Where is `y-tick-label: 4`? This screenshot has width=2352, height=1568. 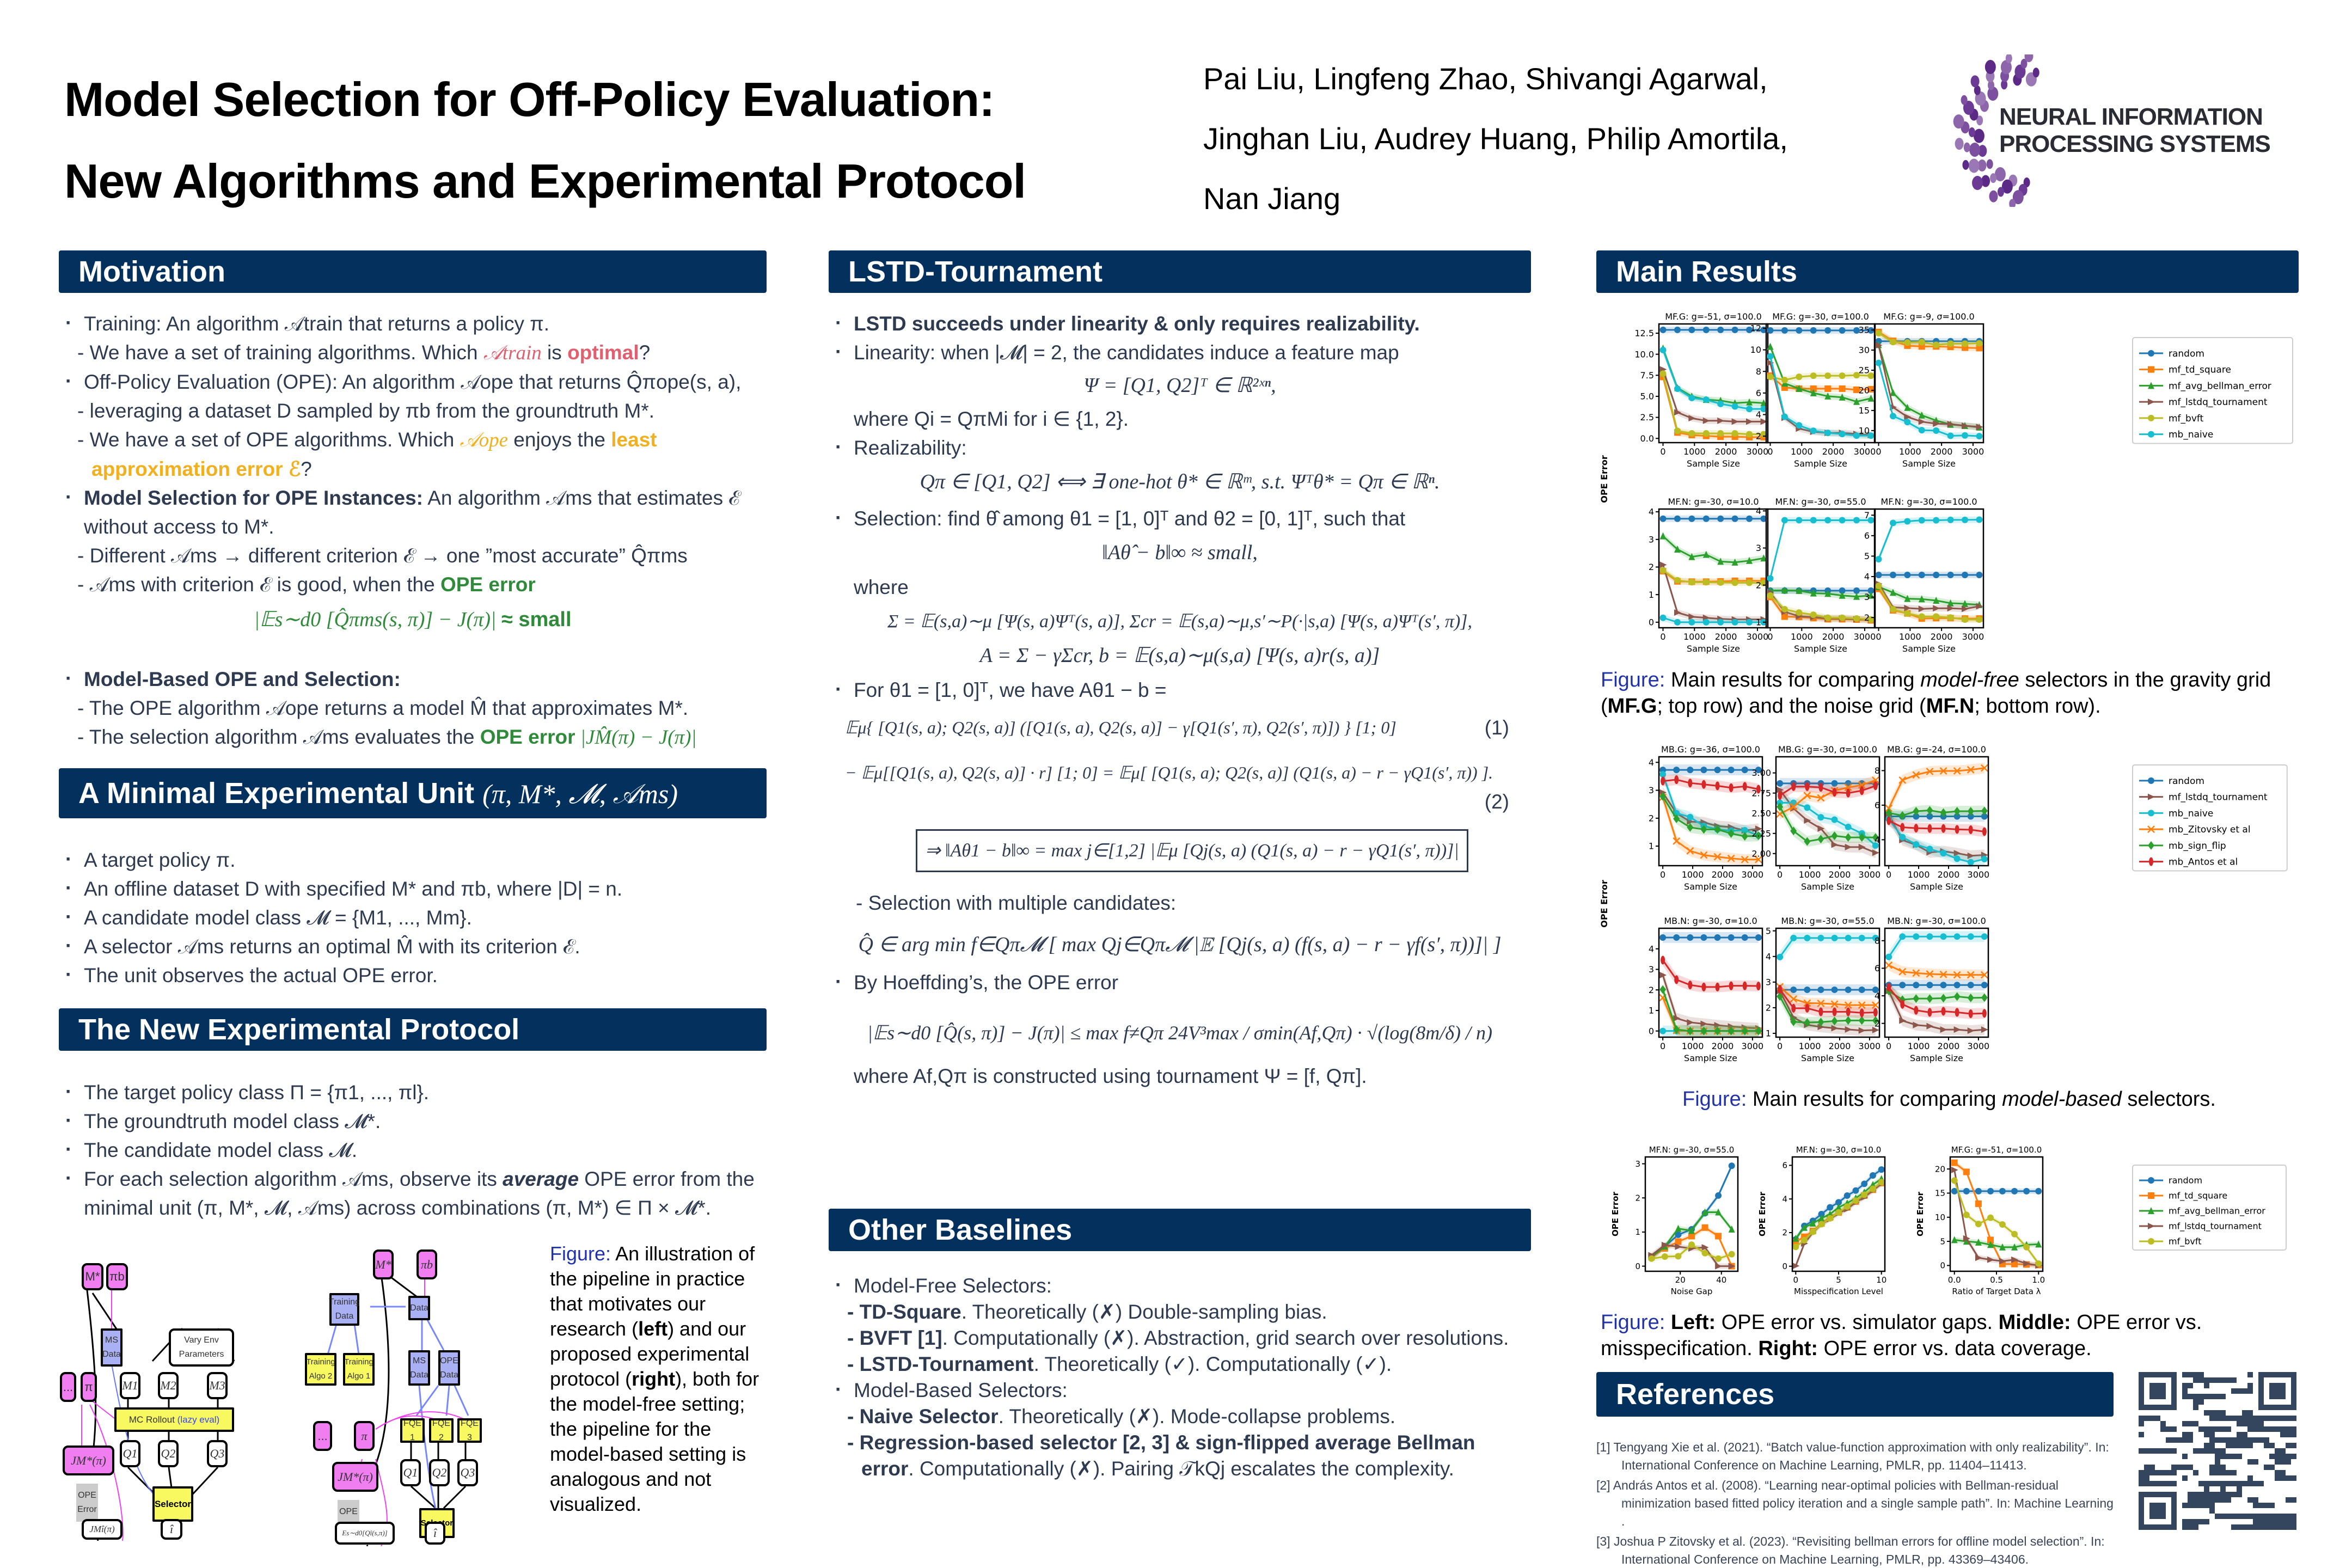
y-tick-label: 4 is located at coordinates (1877, 996).